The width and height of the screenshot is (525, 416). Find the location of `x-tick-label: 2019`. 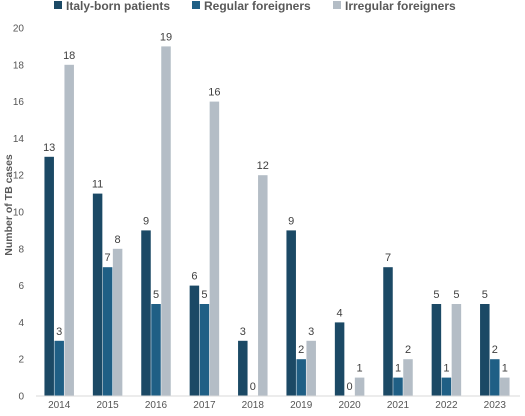

x-tick-label: 2019 is located at coordinates (301, 405).